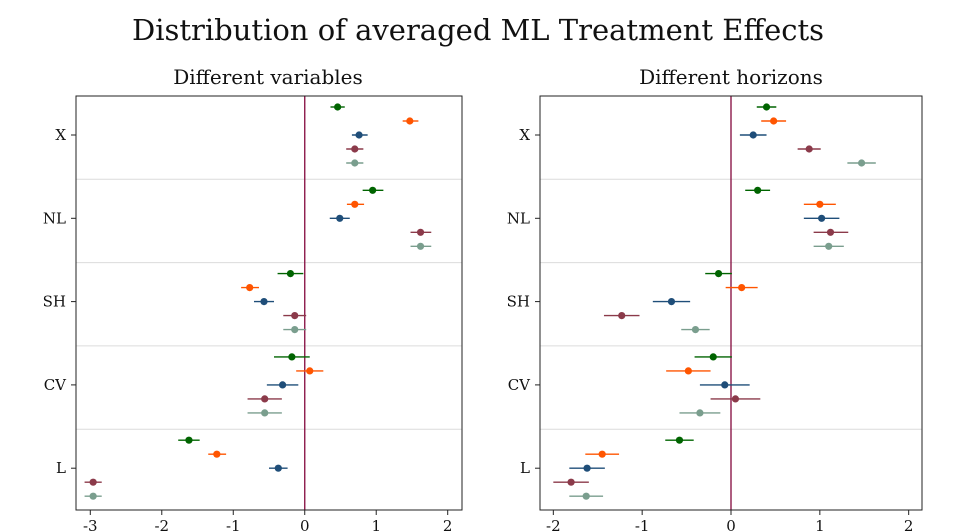 This screenshot has width=957, height=531. I want to click on panel-title: Different variables, so click(268, 77).